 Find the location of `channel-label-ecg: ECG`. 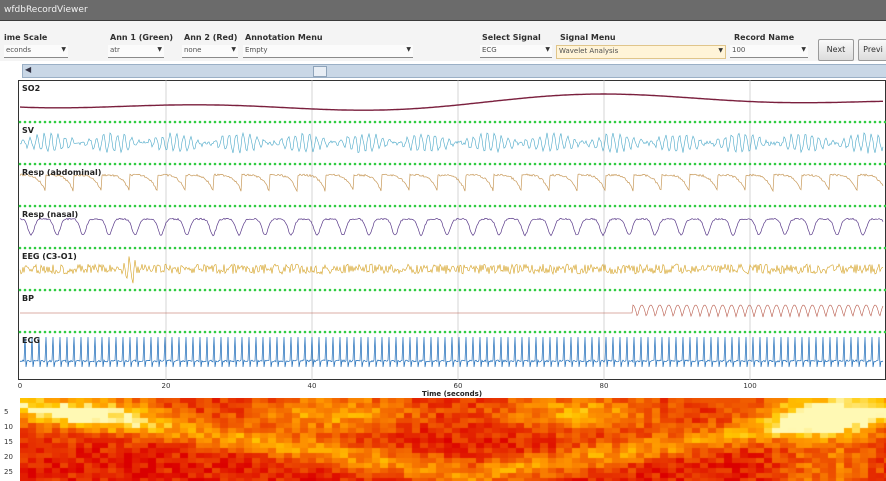

channel-label-ecg: ECG is located at coordinates (31, 340).